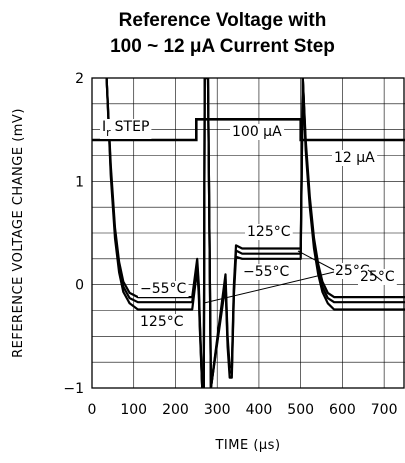 The width and height of the screenshot is (405, 463). I want to click on high-current-label-bg, so click(257, 132).